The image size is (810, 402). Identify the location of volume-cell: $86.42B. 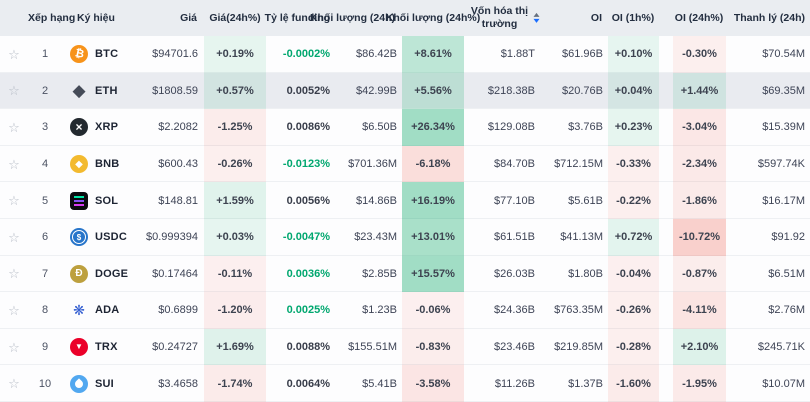
(376, 54).